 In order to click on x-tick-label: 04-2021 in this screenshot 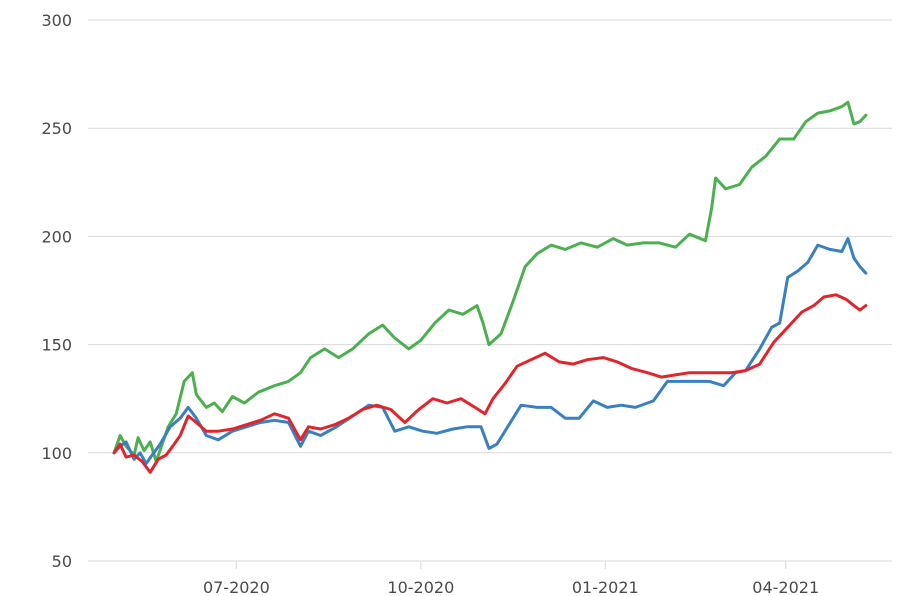, I will do `click(785, 587)`.